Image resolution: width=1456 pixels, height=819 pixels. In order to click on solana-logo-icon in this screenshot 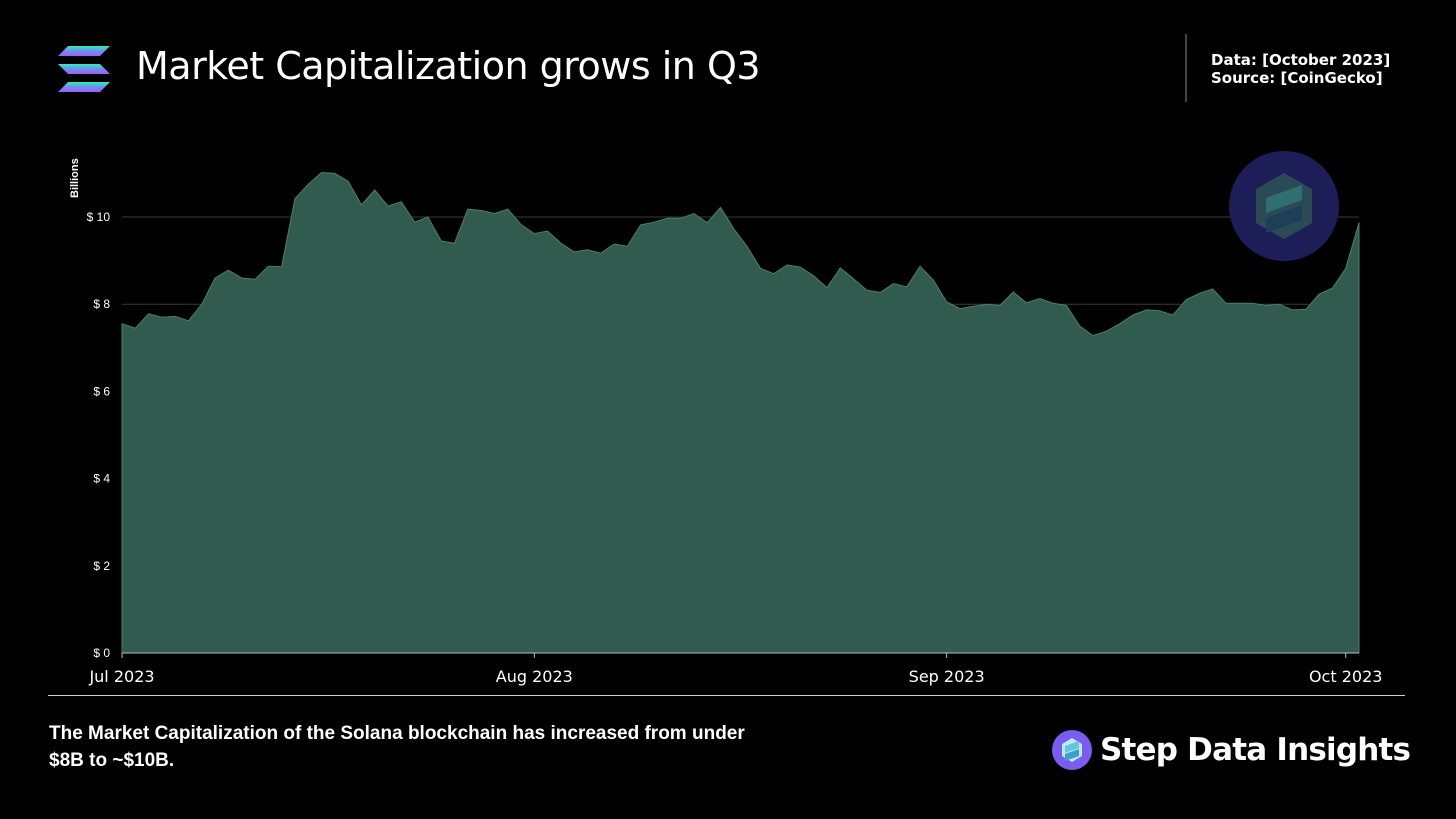, I will do `click(84, 69)`.